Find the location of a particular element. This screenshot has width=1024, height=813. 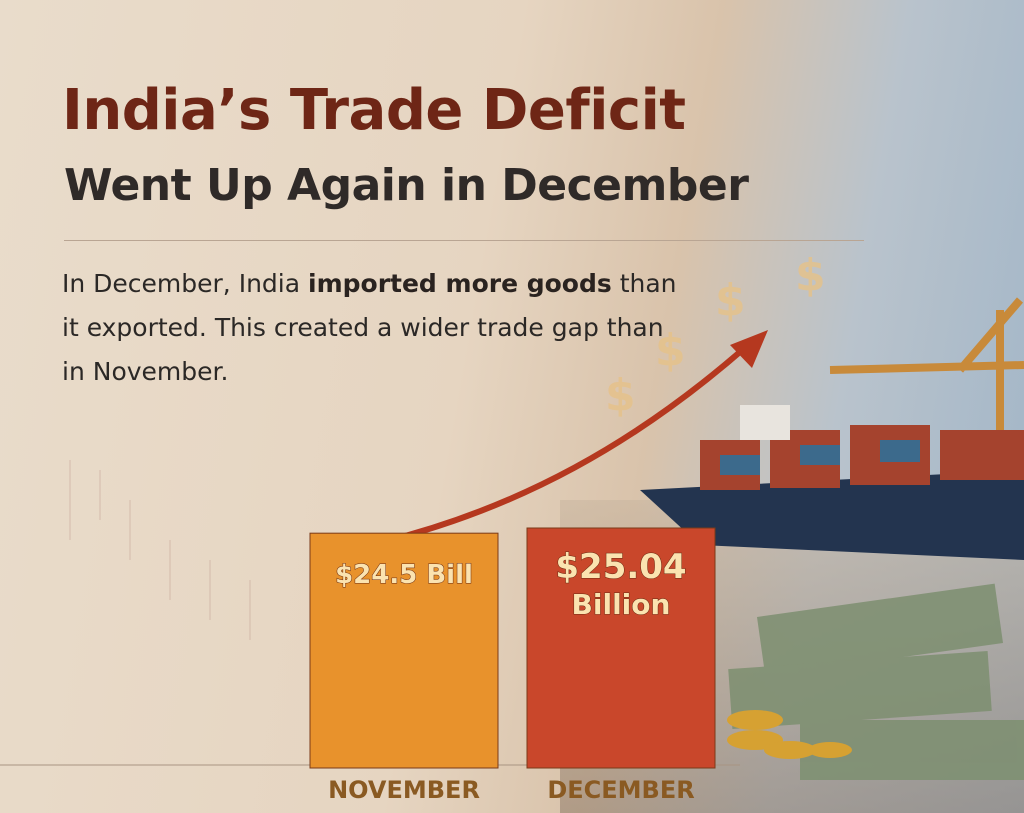

value-label: $25.04 Billion is located at coordinates (620, 584).